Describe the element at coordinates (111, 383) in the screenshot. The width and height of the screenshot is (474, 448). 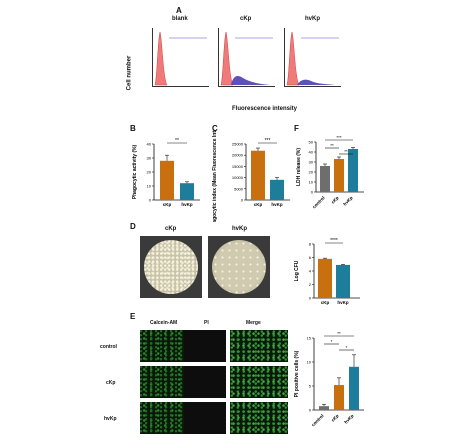
I see `micro-row-ckp: cKp` at that location.